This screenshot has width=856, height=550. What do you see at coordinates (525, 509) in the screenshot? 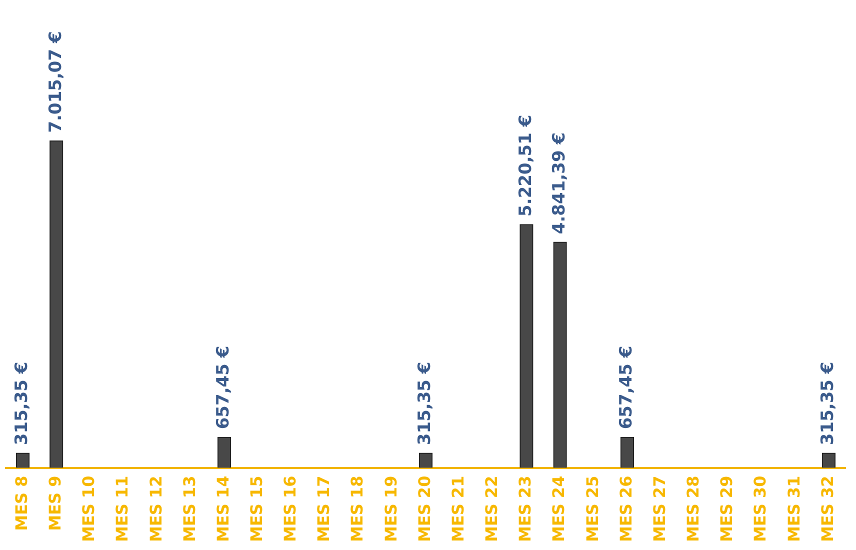
I see `x-tick-label: MES 23` at bounding box center [525, 509].